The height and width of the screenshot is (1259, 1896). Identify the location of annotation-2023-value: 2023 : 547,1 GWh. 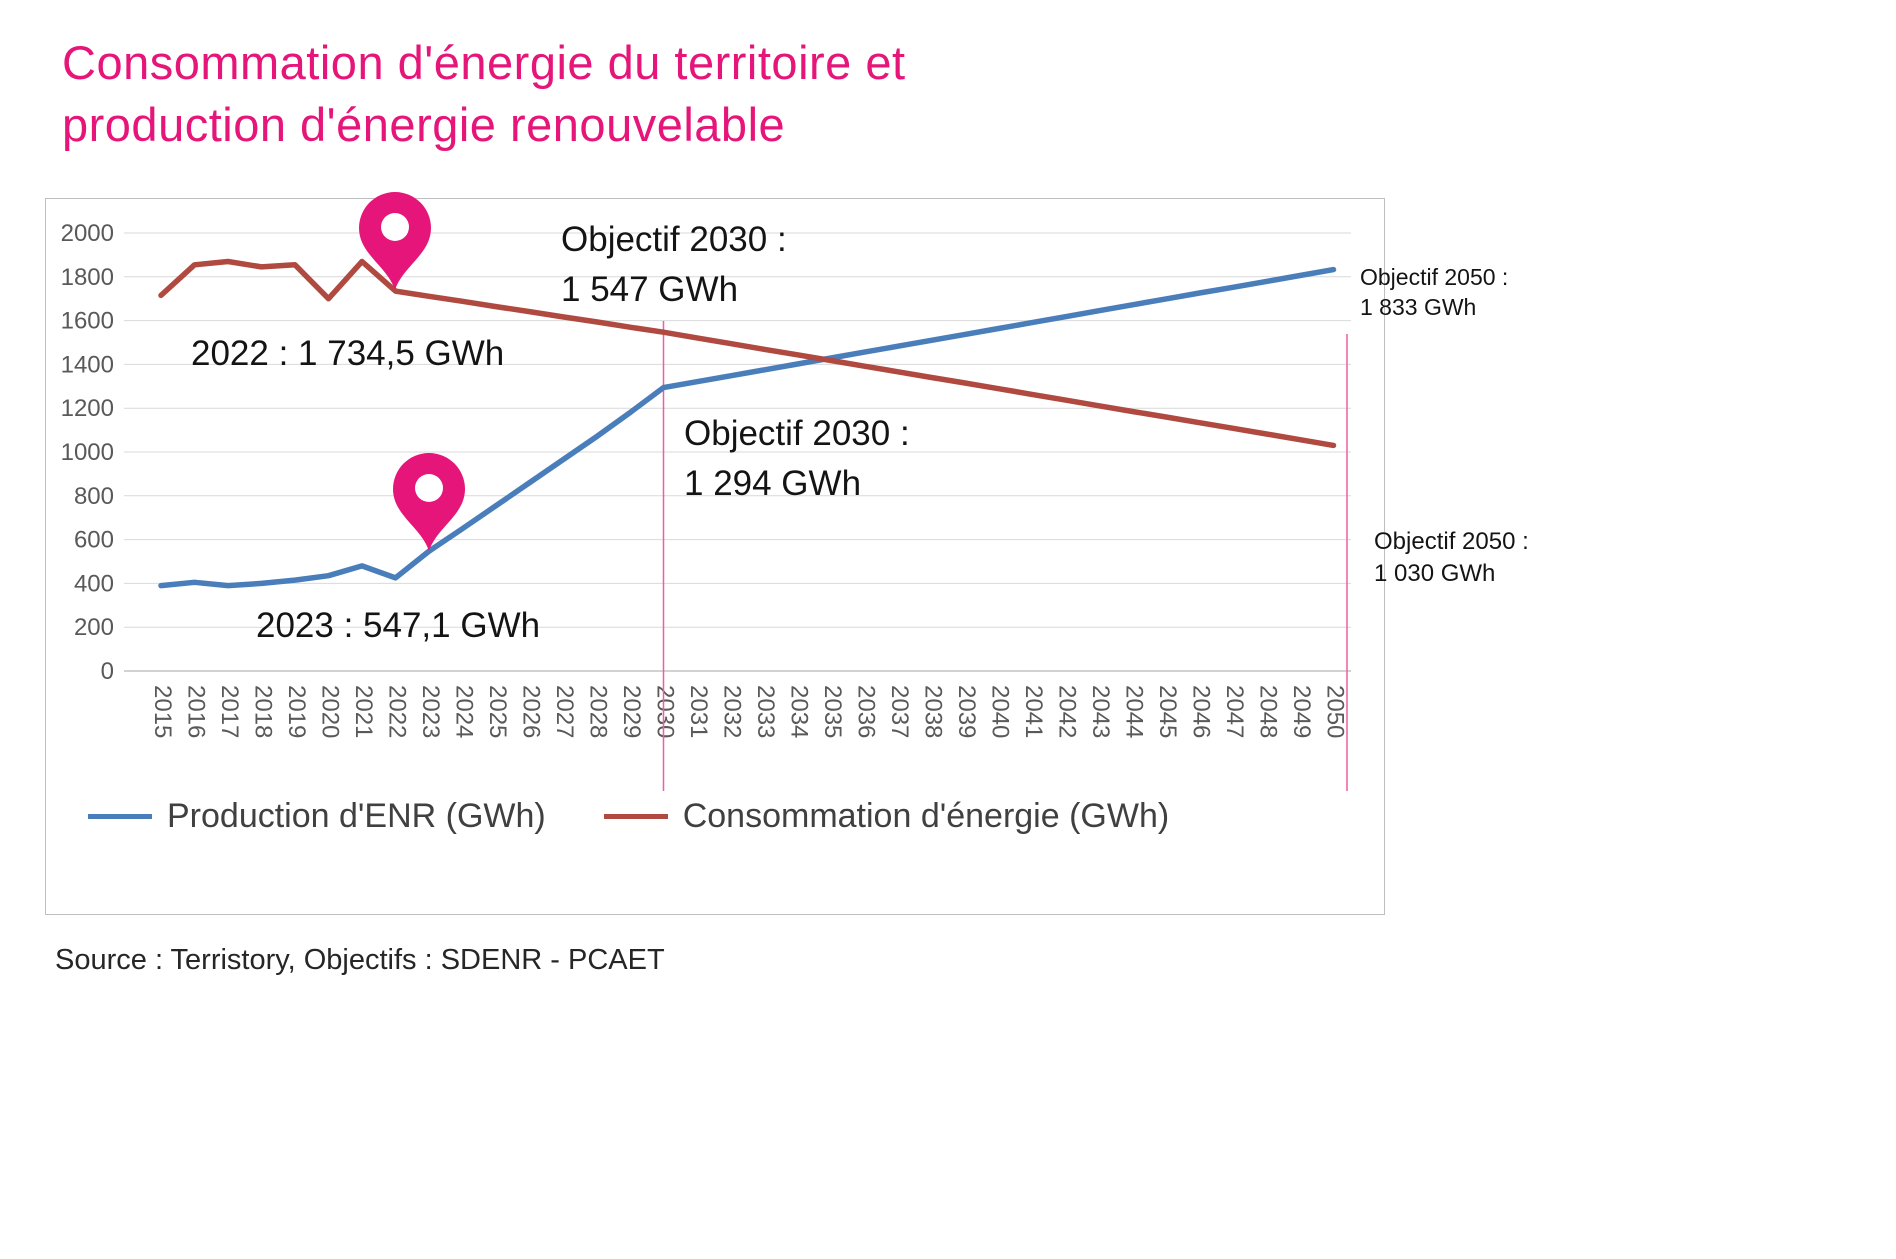
(398, 625).